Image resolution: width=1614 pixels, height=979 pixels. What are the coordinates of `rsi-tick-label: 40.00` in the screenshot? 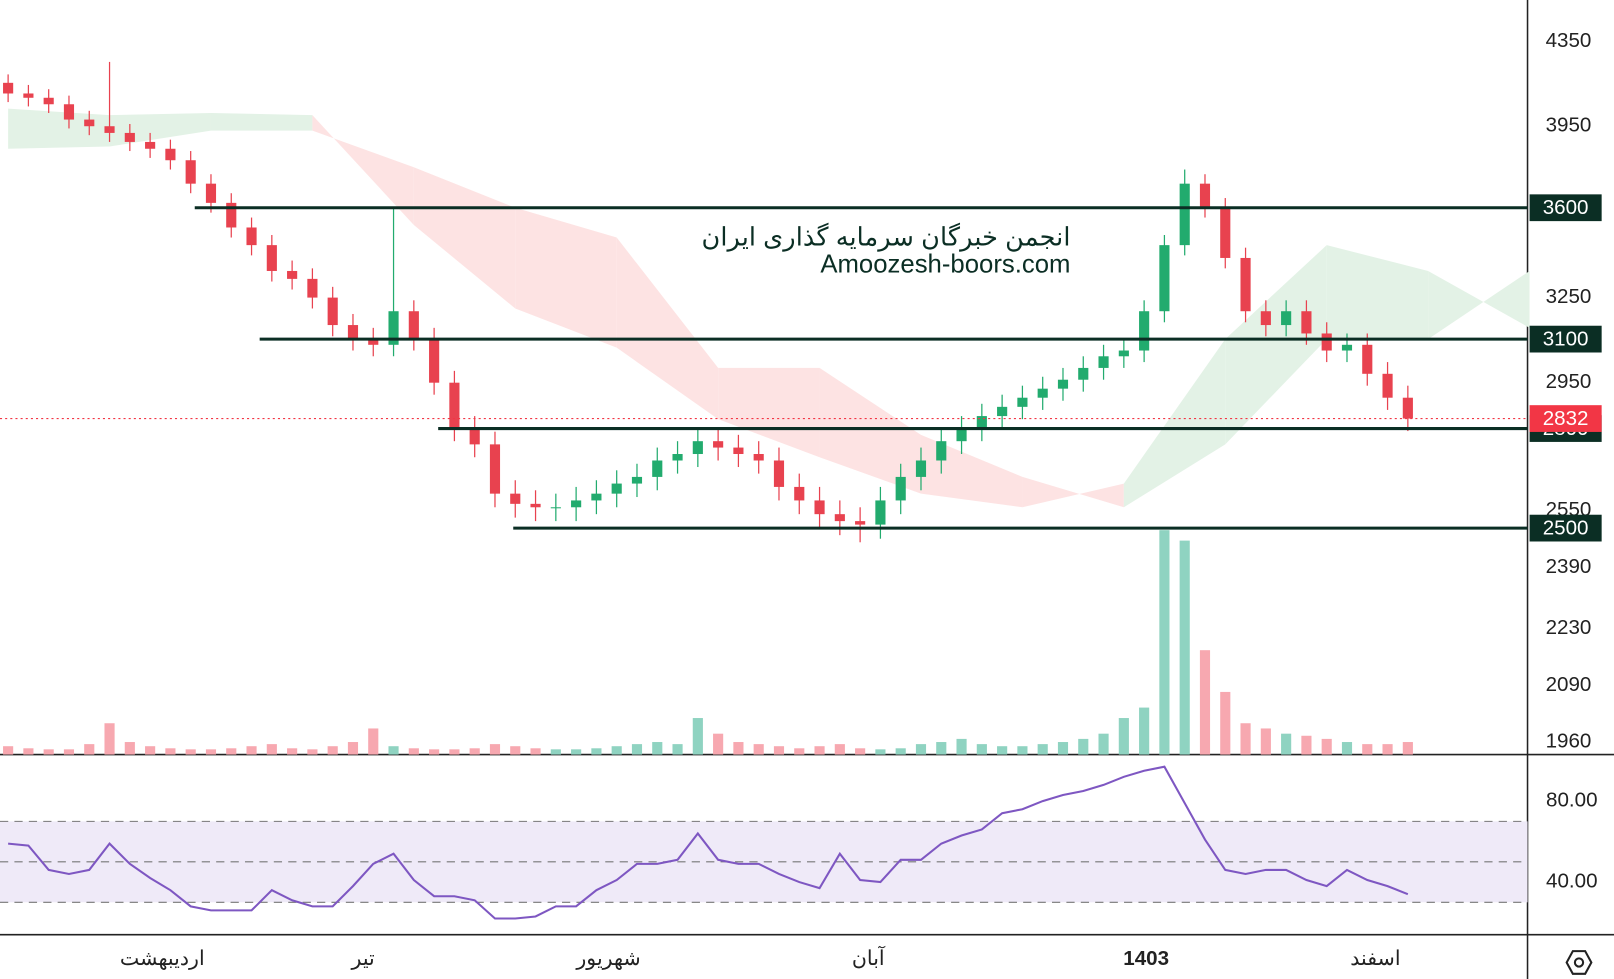 It's located at (1572, 881).